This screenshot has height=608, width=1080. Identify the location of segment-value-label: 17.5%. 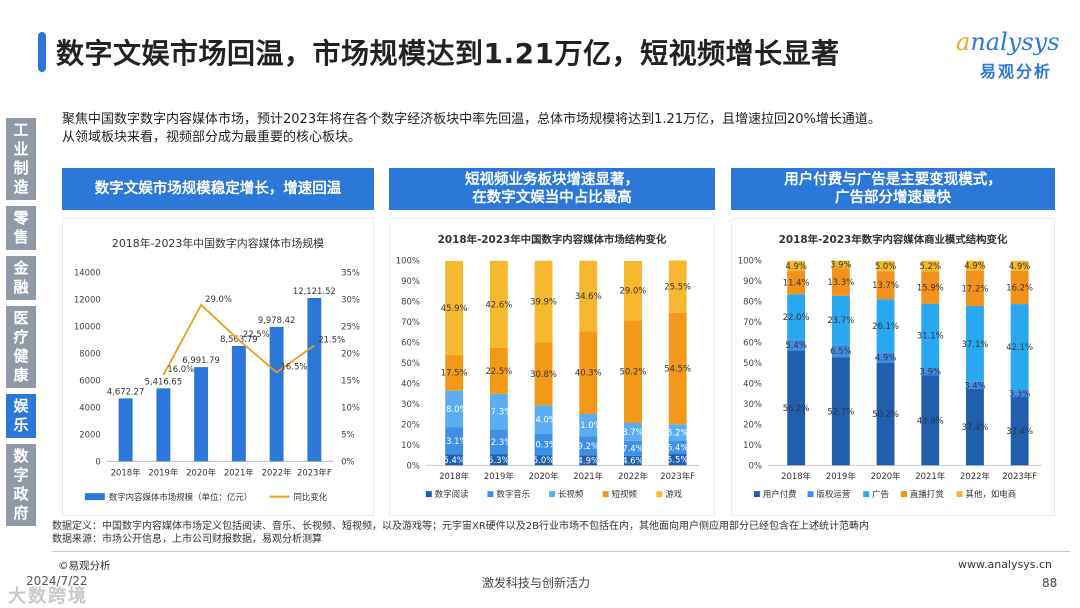
(454, 373).